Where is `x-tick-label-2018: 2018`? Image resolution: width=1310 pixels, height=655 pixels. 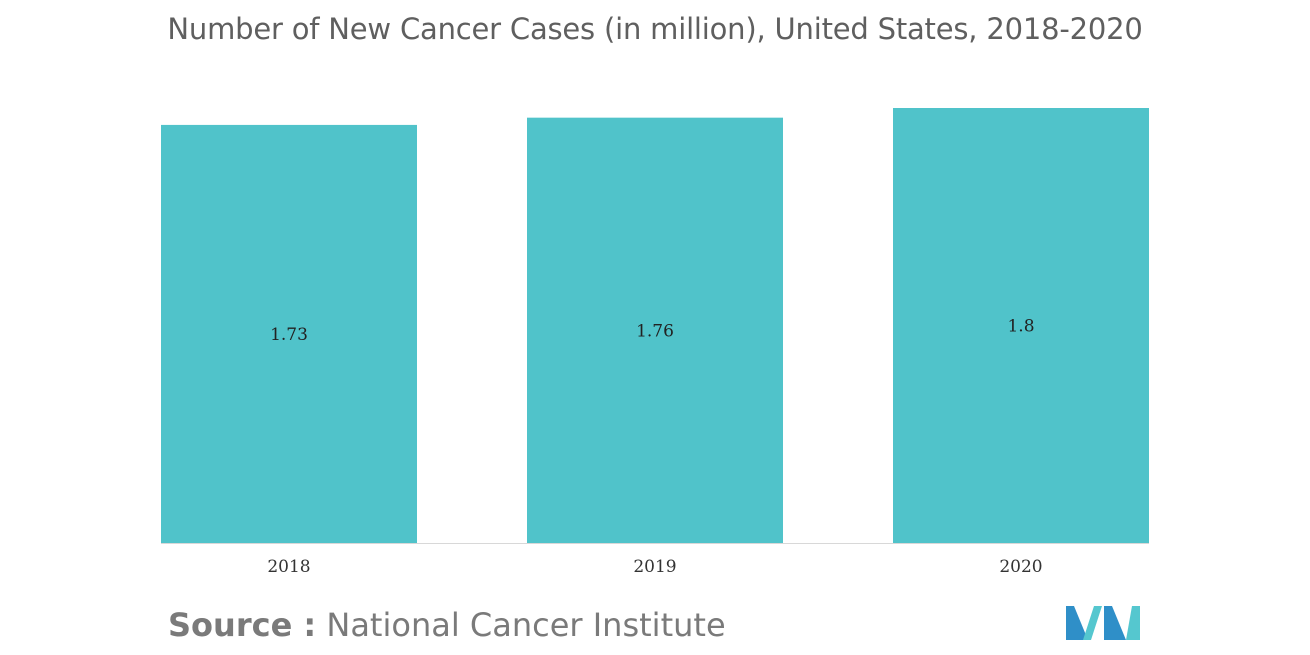
x-tick-label-2018: 2018 is located at coordinates (288, 567).